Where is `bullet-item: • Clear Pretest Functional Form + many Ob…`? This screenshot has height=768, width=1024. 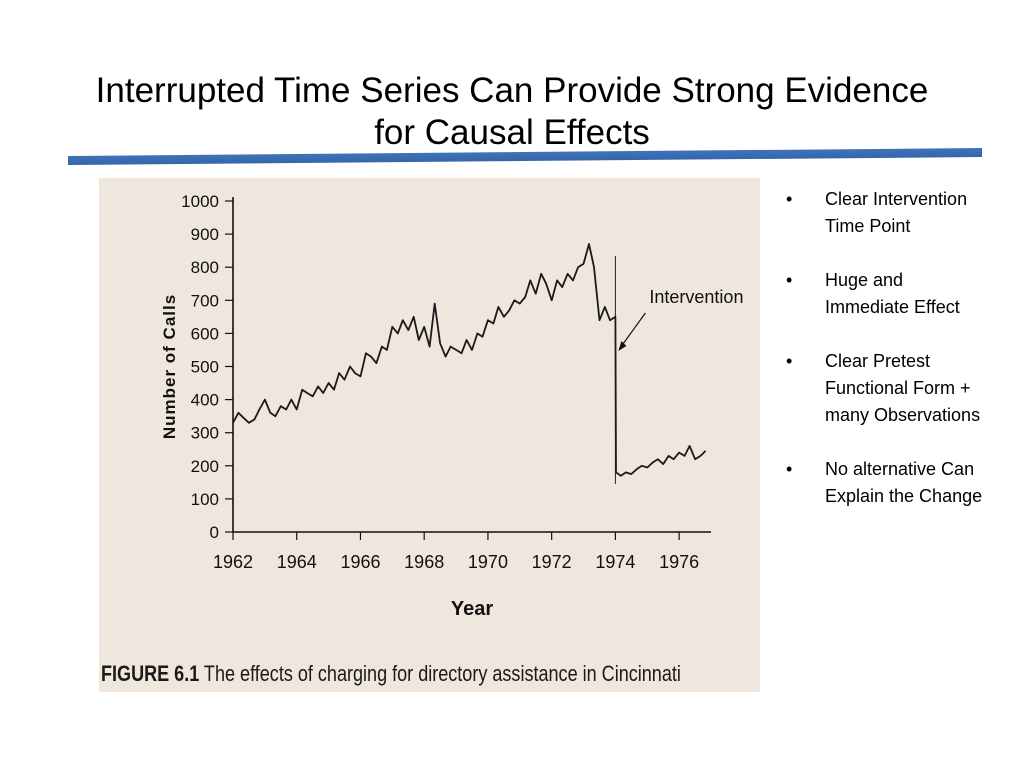
bullet-item: • Clear Pretest Functional Form + many Ob… is located at coordinates (886, 388).